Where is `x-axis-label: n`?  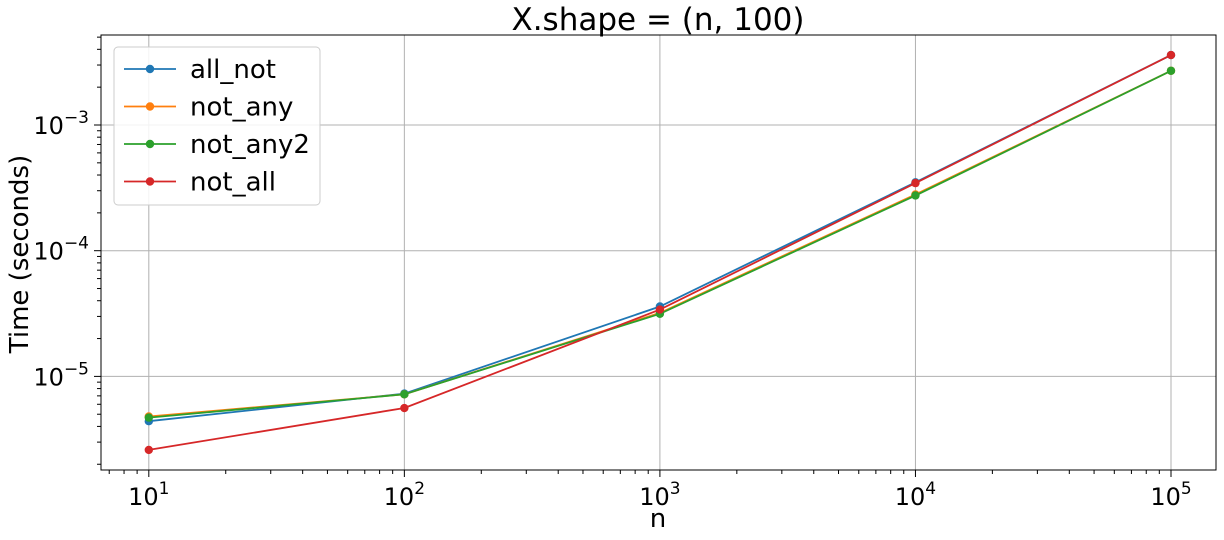 x-axis-label: n is located at coordinates (658, 519).